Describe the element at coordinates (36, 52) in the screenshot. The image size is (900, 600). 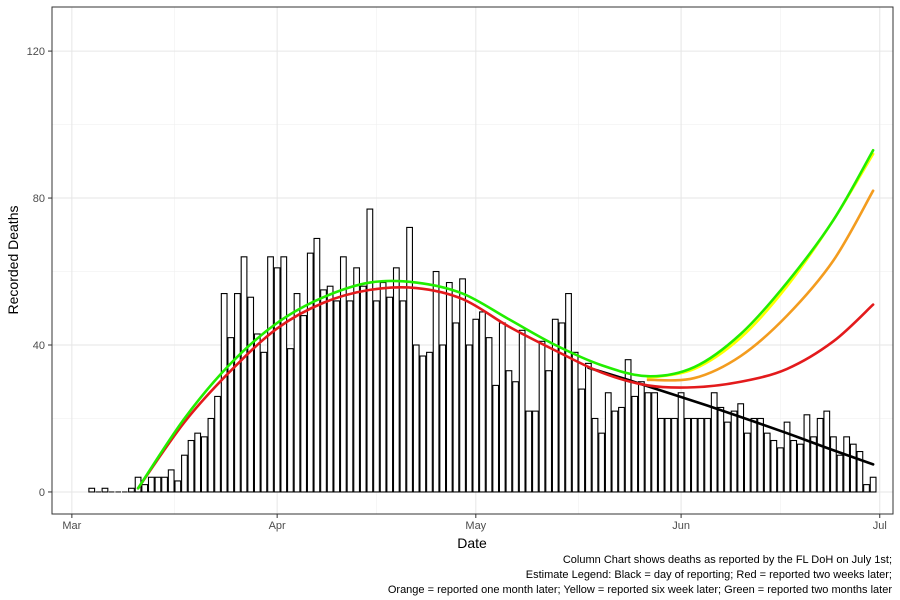
I see `y-tick-label: 120` at that location.